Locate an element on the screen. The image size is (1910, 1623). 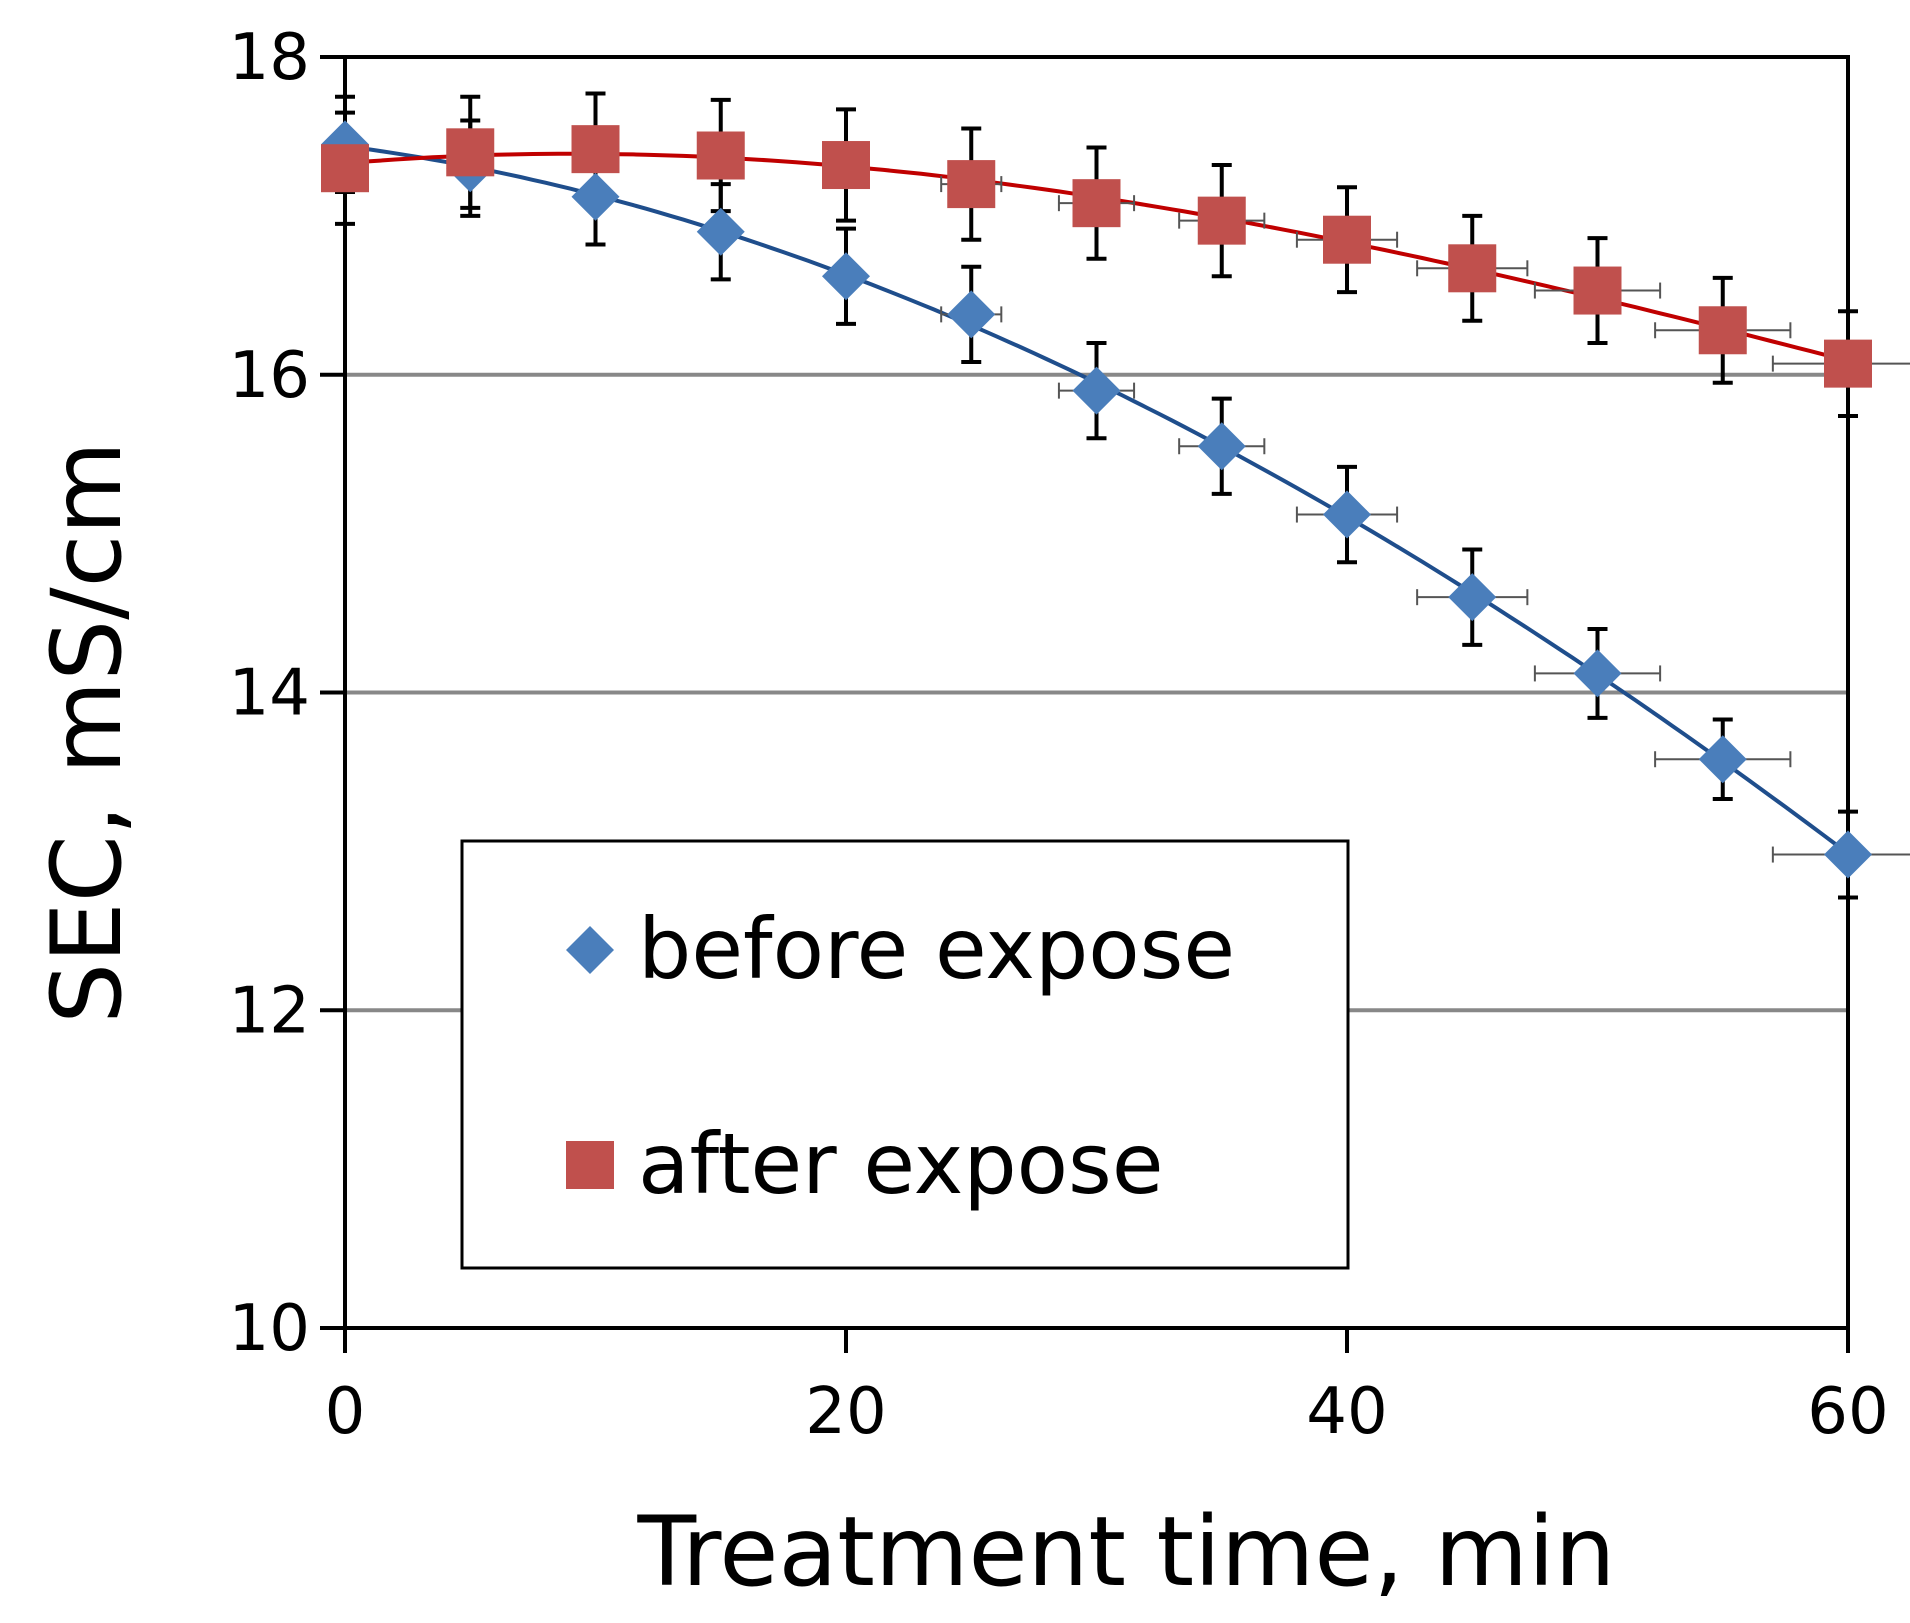
legend-marker-after-expose is located at coordinates (590, 1165).